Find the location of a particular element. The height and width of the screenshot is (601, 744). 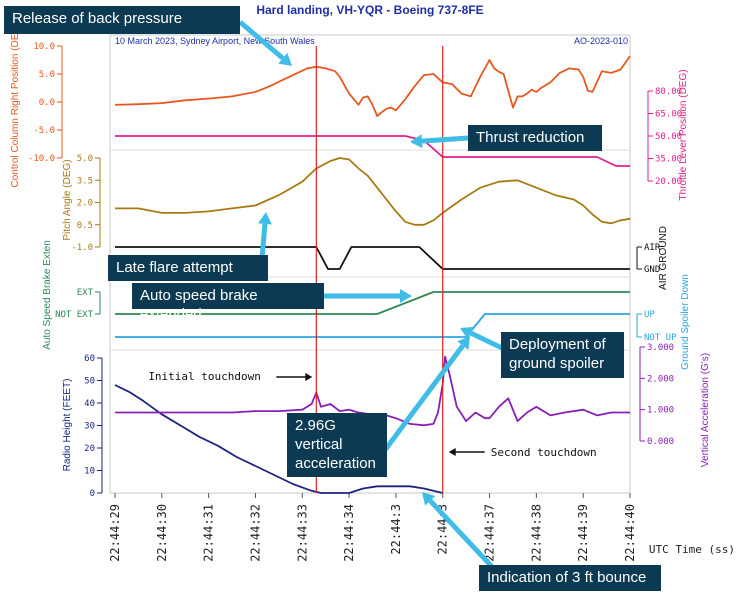

radio-height-tick-label: 30 is located at coordinates (89, 427).